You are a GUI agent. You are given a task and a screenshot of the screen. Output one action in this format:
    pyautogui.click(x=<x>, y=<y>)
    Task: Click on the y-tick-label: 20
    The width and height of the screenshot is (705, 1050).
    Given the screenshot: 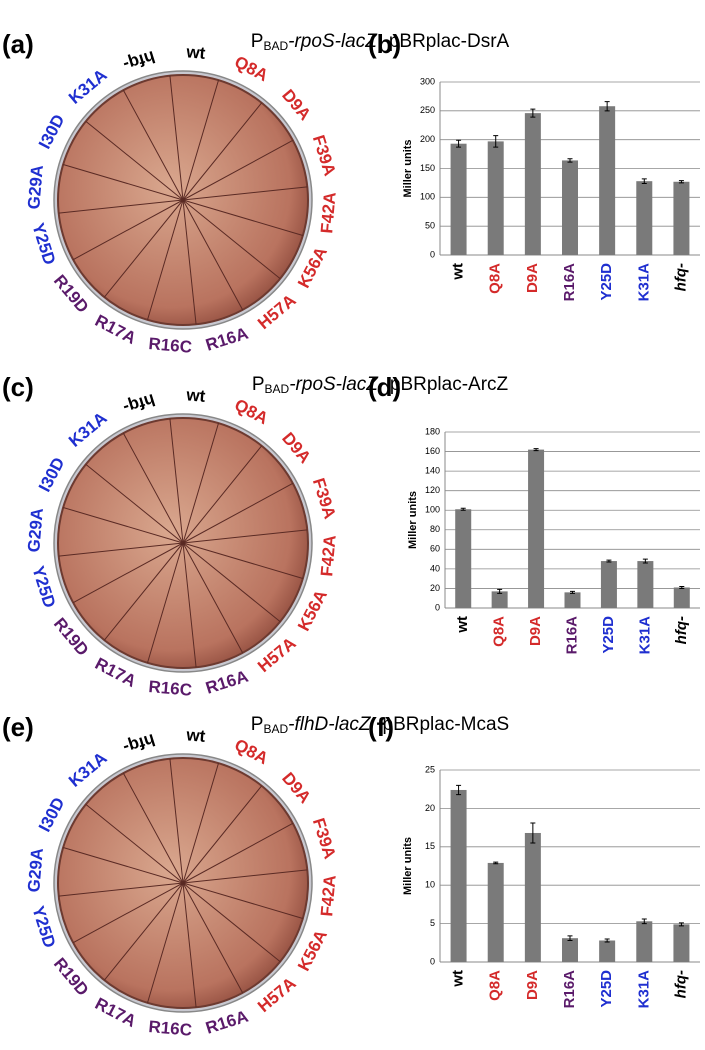 What is the action you would take?
    pyautogui.click(x=435, y=588)
    